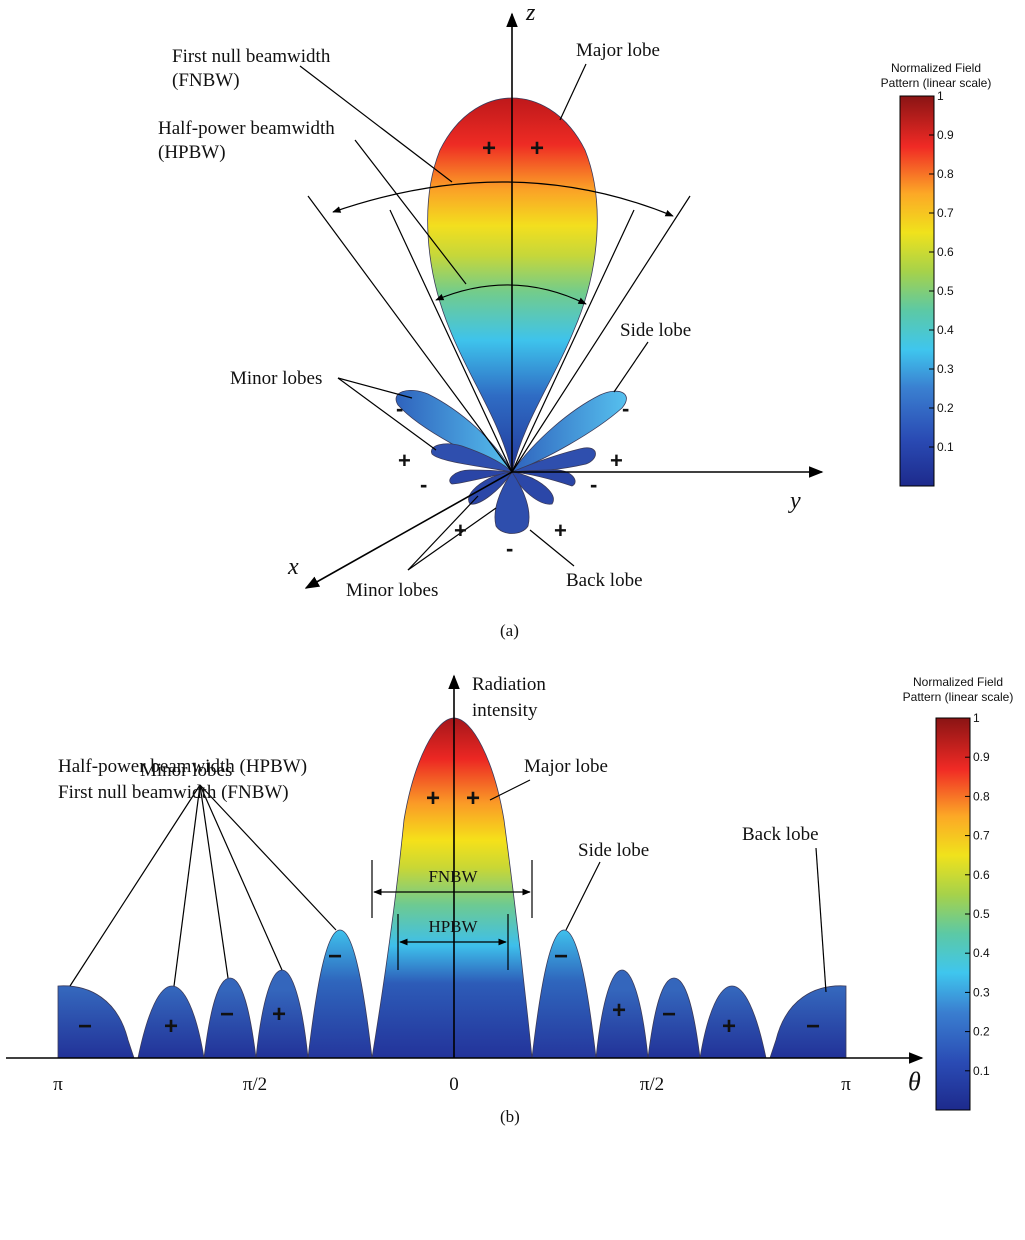  What do you see at coordinates (564, 994) in the screenshot?
I see `side-lobe-b` at bounding box center [564, 994].